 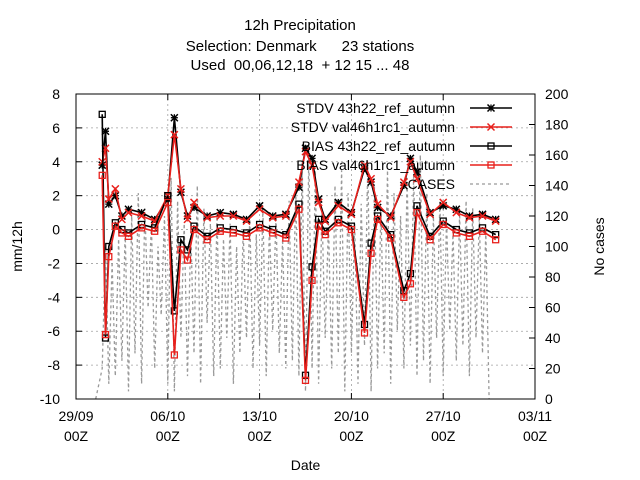 I want to click on legend-label: STDV val46h1rc1_autumn, so click(x=373, y=127).